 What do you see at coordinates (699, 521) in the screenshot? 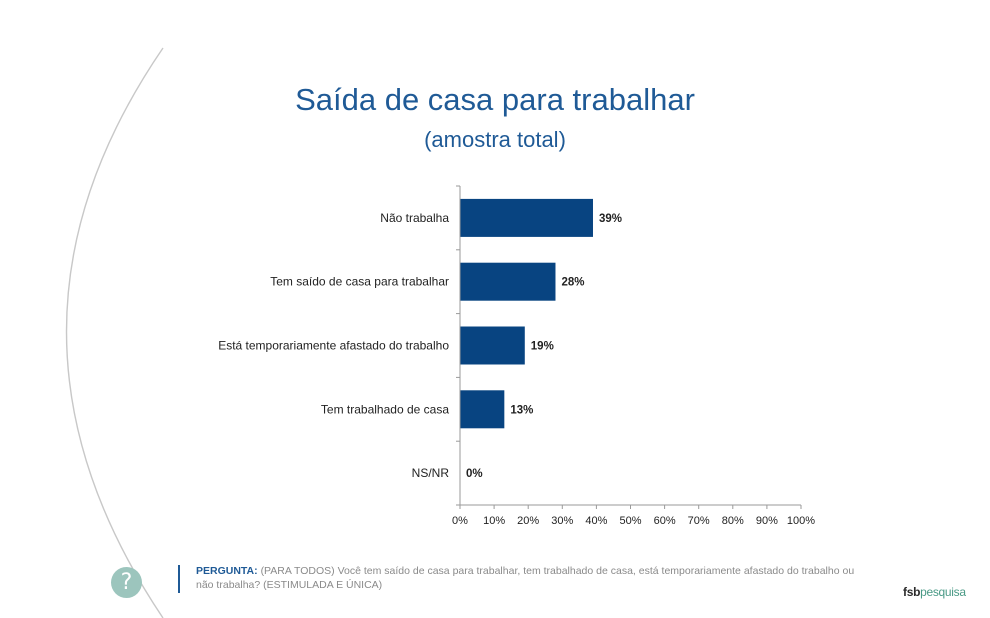
I see `x-tick-label: 70%` at bounding box center [699, 521].